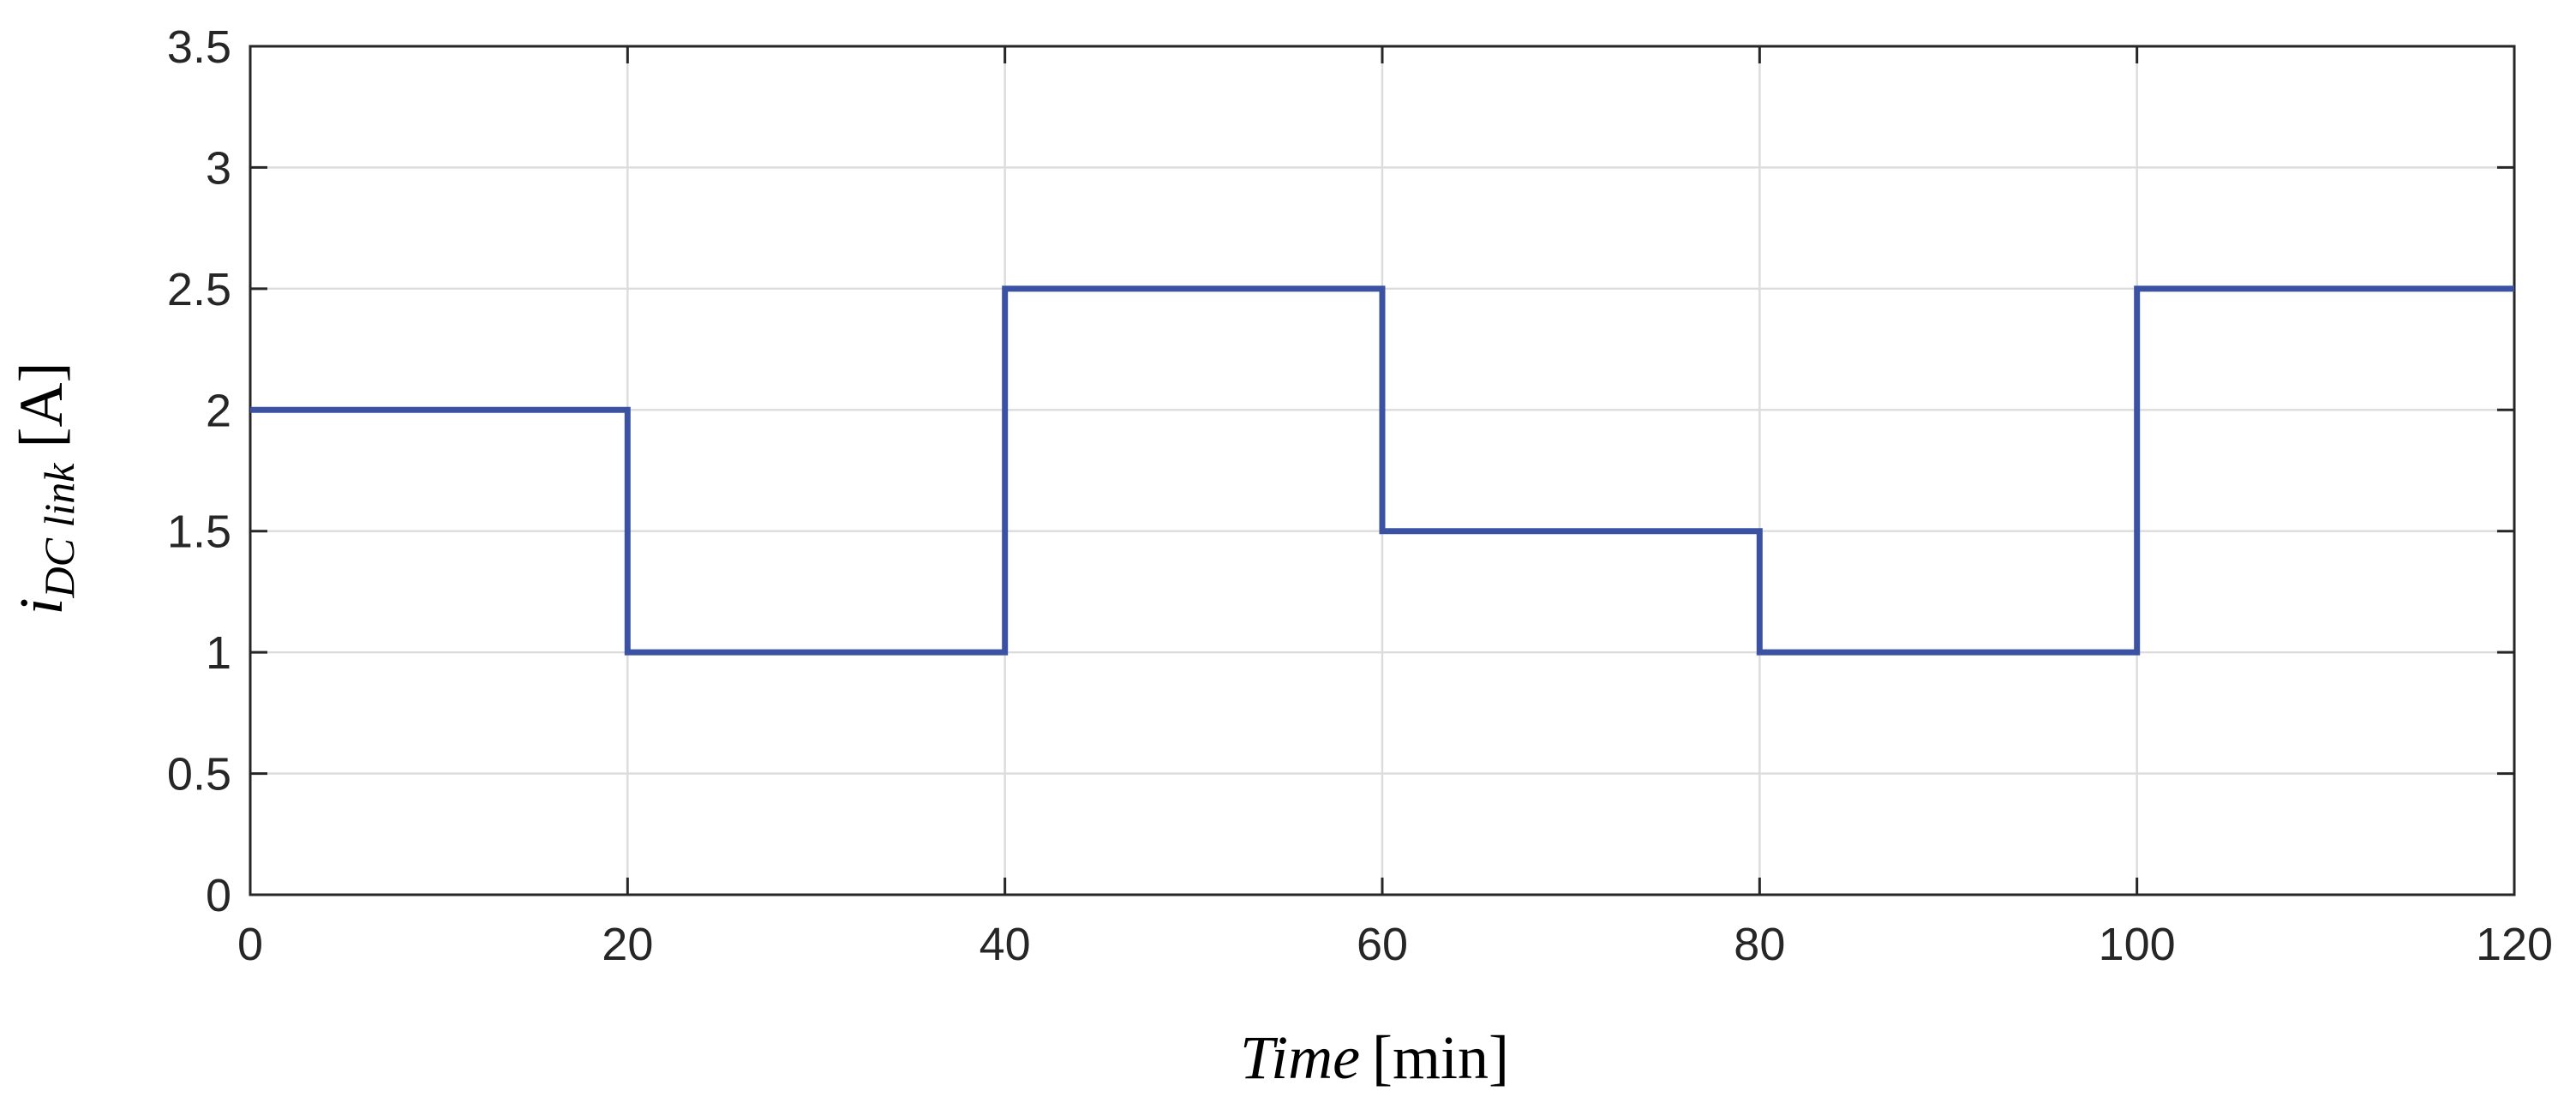 This screenshot has width=2576, height=1109. I want to click on x-tick-label: 40, so click(1005, 944).